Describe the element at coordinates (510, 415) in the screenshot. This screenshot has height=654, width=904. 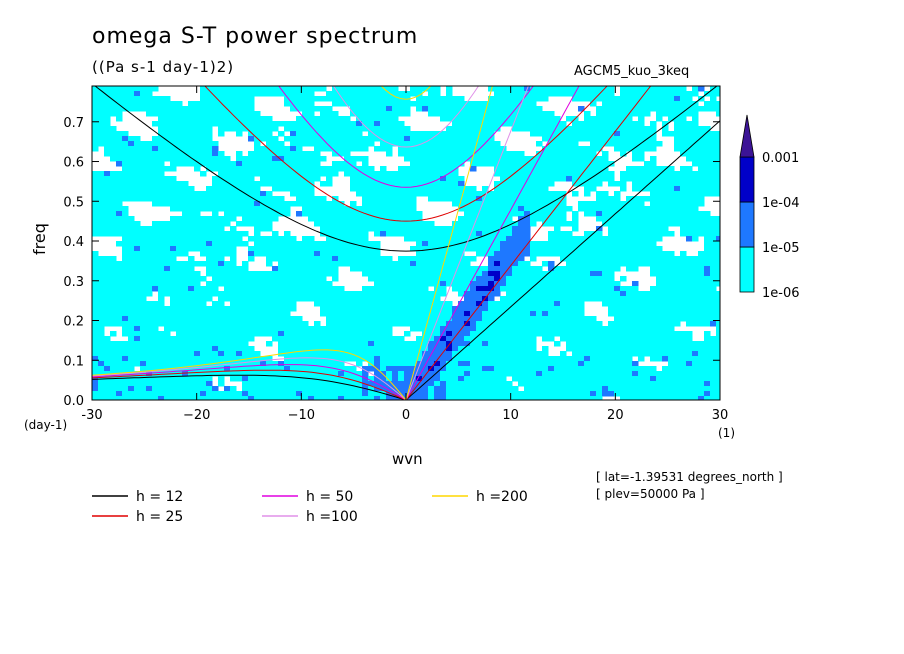
I see `x-tick-label: 10` at that location.